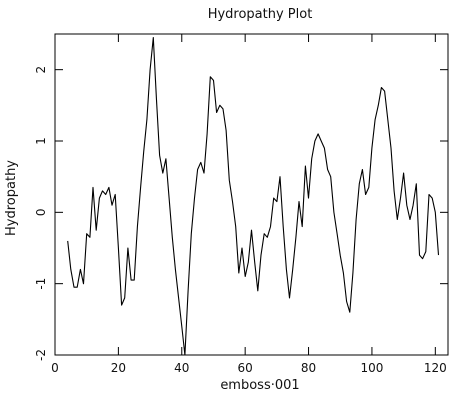 This screenshot has width=474, height=401. What do you see at coordinates (11, 198) in the screenshot?
I see `y-axis-label: Hydropathy` at bounding box center [11, 198].